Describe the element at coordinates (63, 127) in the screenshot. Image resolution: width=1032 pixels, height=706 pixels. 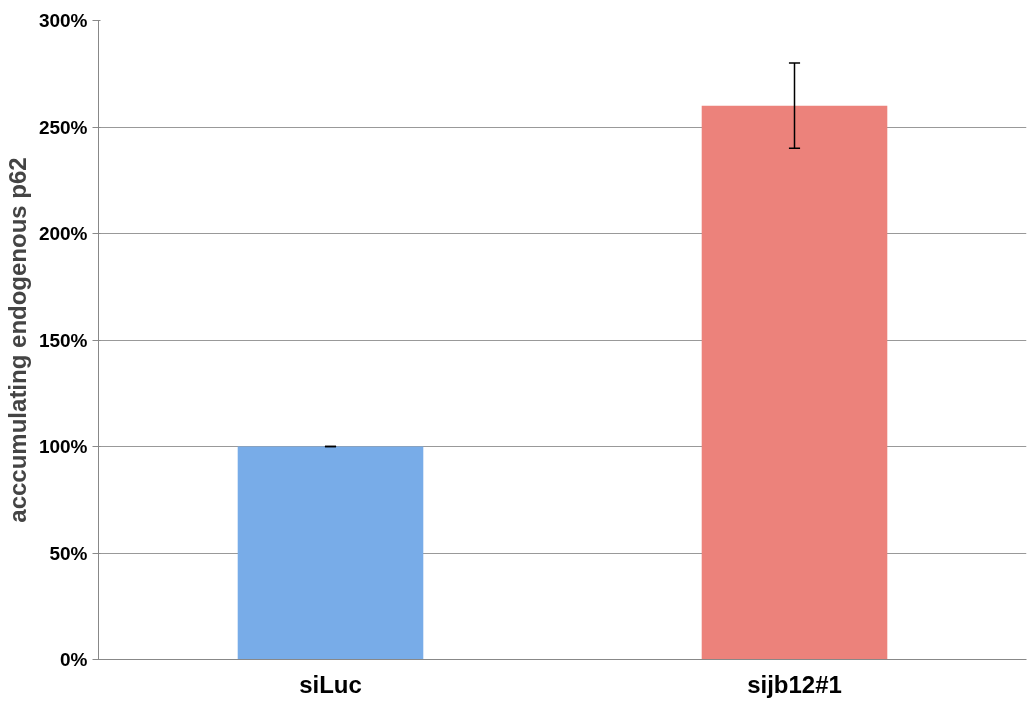
I see `y-tick-label: 250%` at that location.